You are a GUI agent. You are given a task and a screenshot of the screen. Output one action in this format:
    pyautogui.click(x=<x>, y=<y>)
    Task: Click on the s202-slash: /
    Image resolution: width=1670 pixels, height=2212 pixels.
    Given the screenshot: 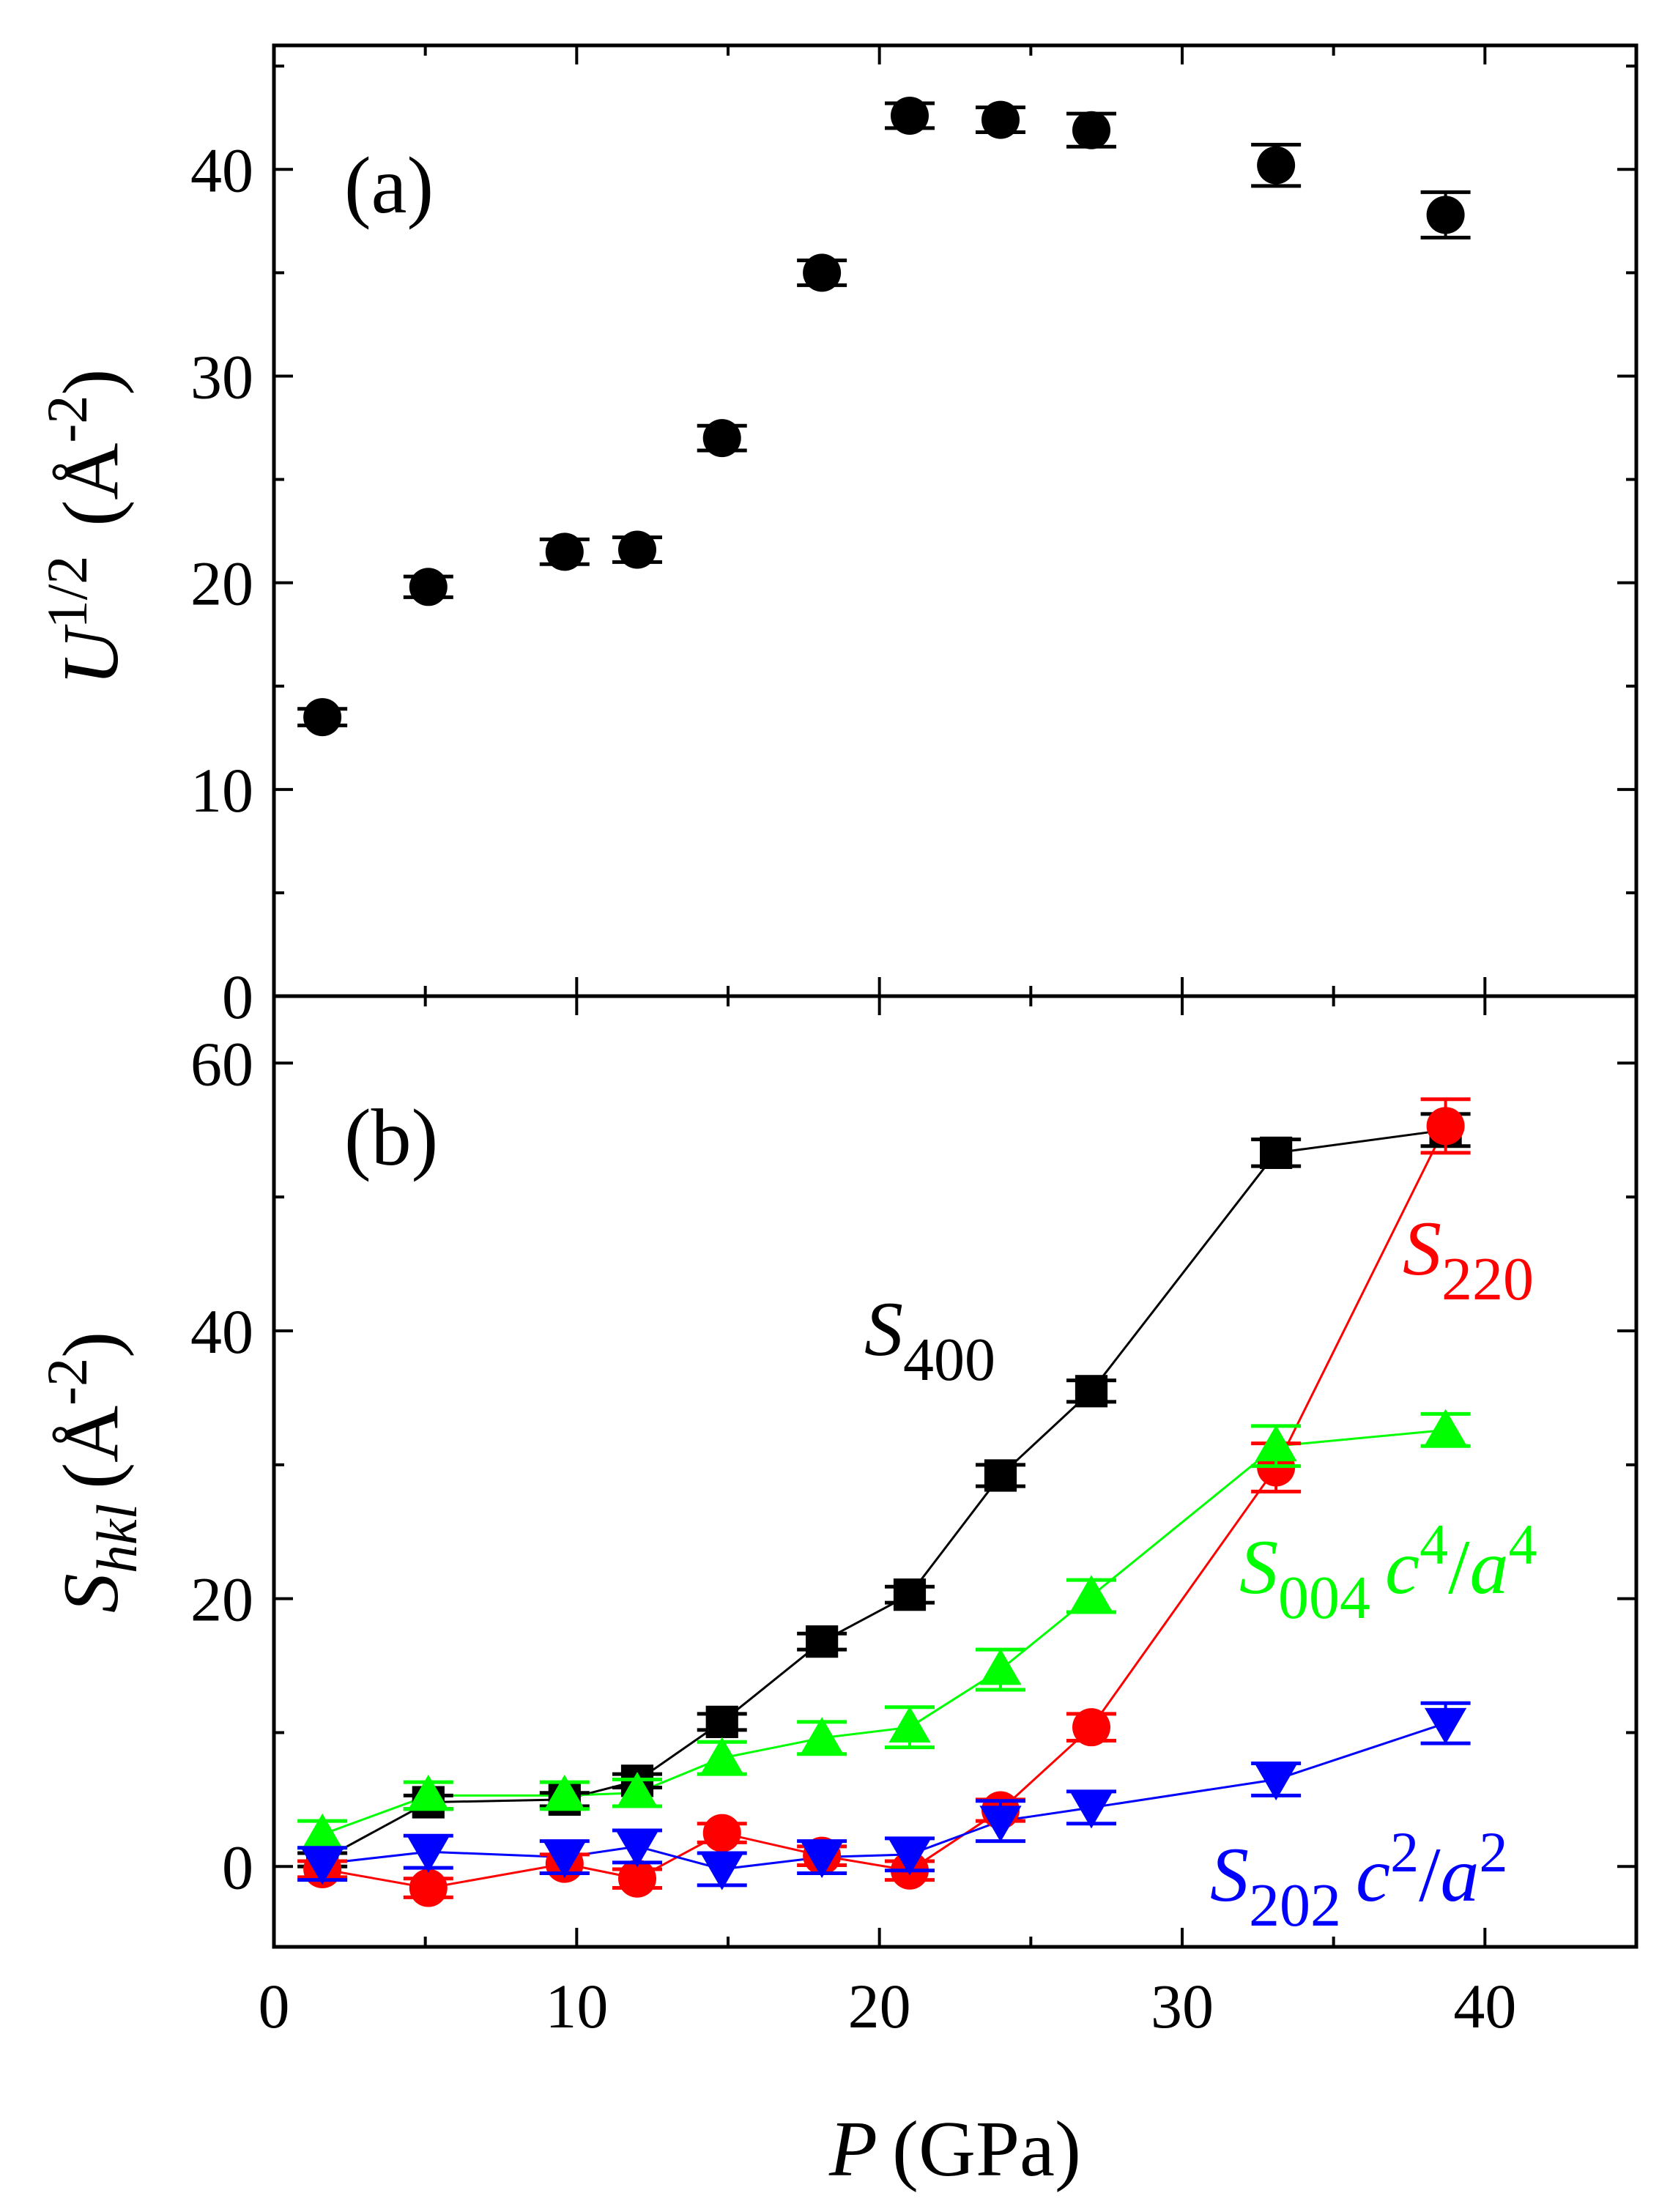 What is the action you would take?
    pyautogui.click(x=1430, y=1875)
    